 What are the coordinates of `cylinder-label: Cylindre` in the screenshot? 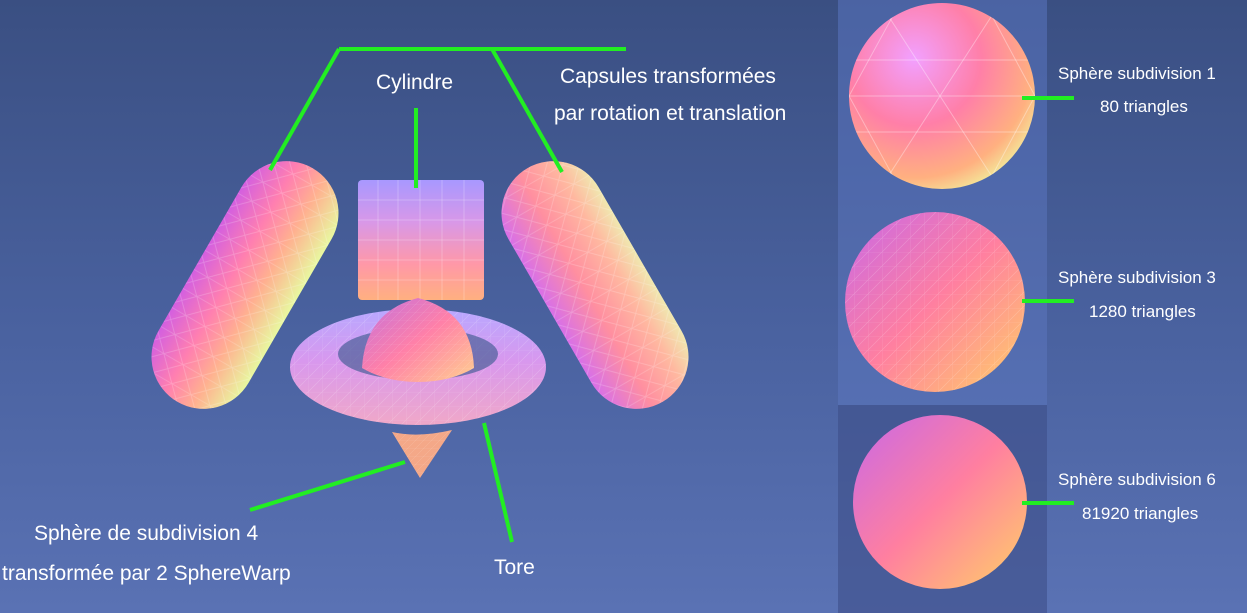 It's located at (415, 82).